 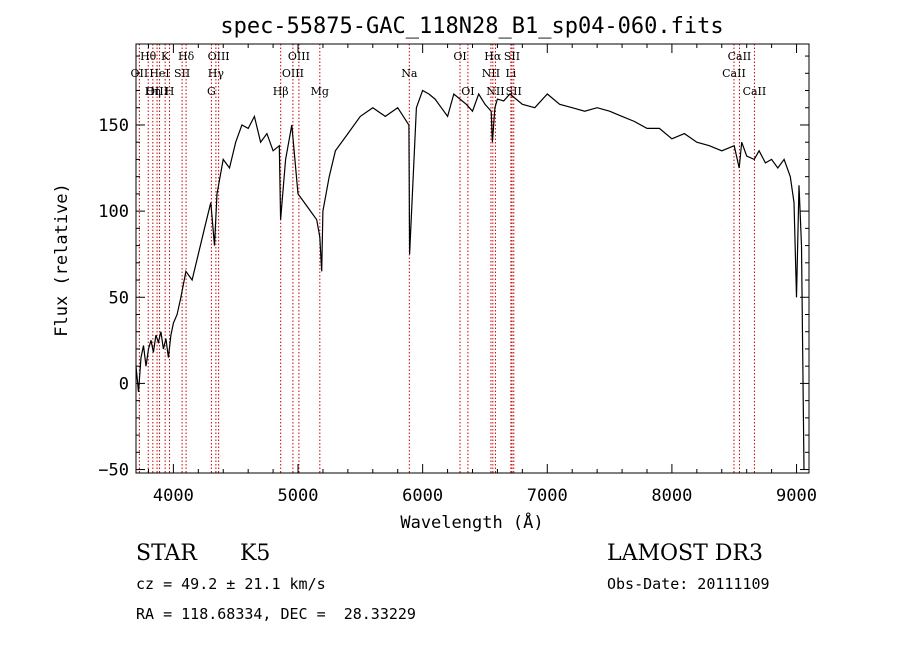 What do you see at coordinates (510, 73) in the screenshot?
I see `emission-line-label: Li` at bounding box center [510, 73].